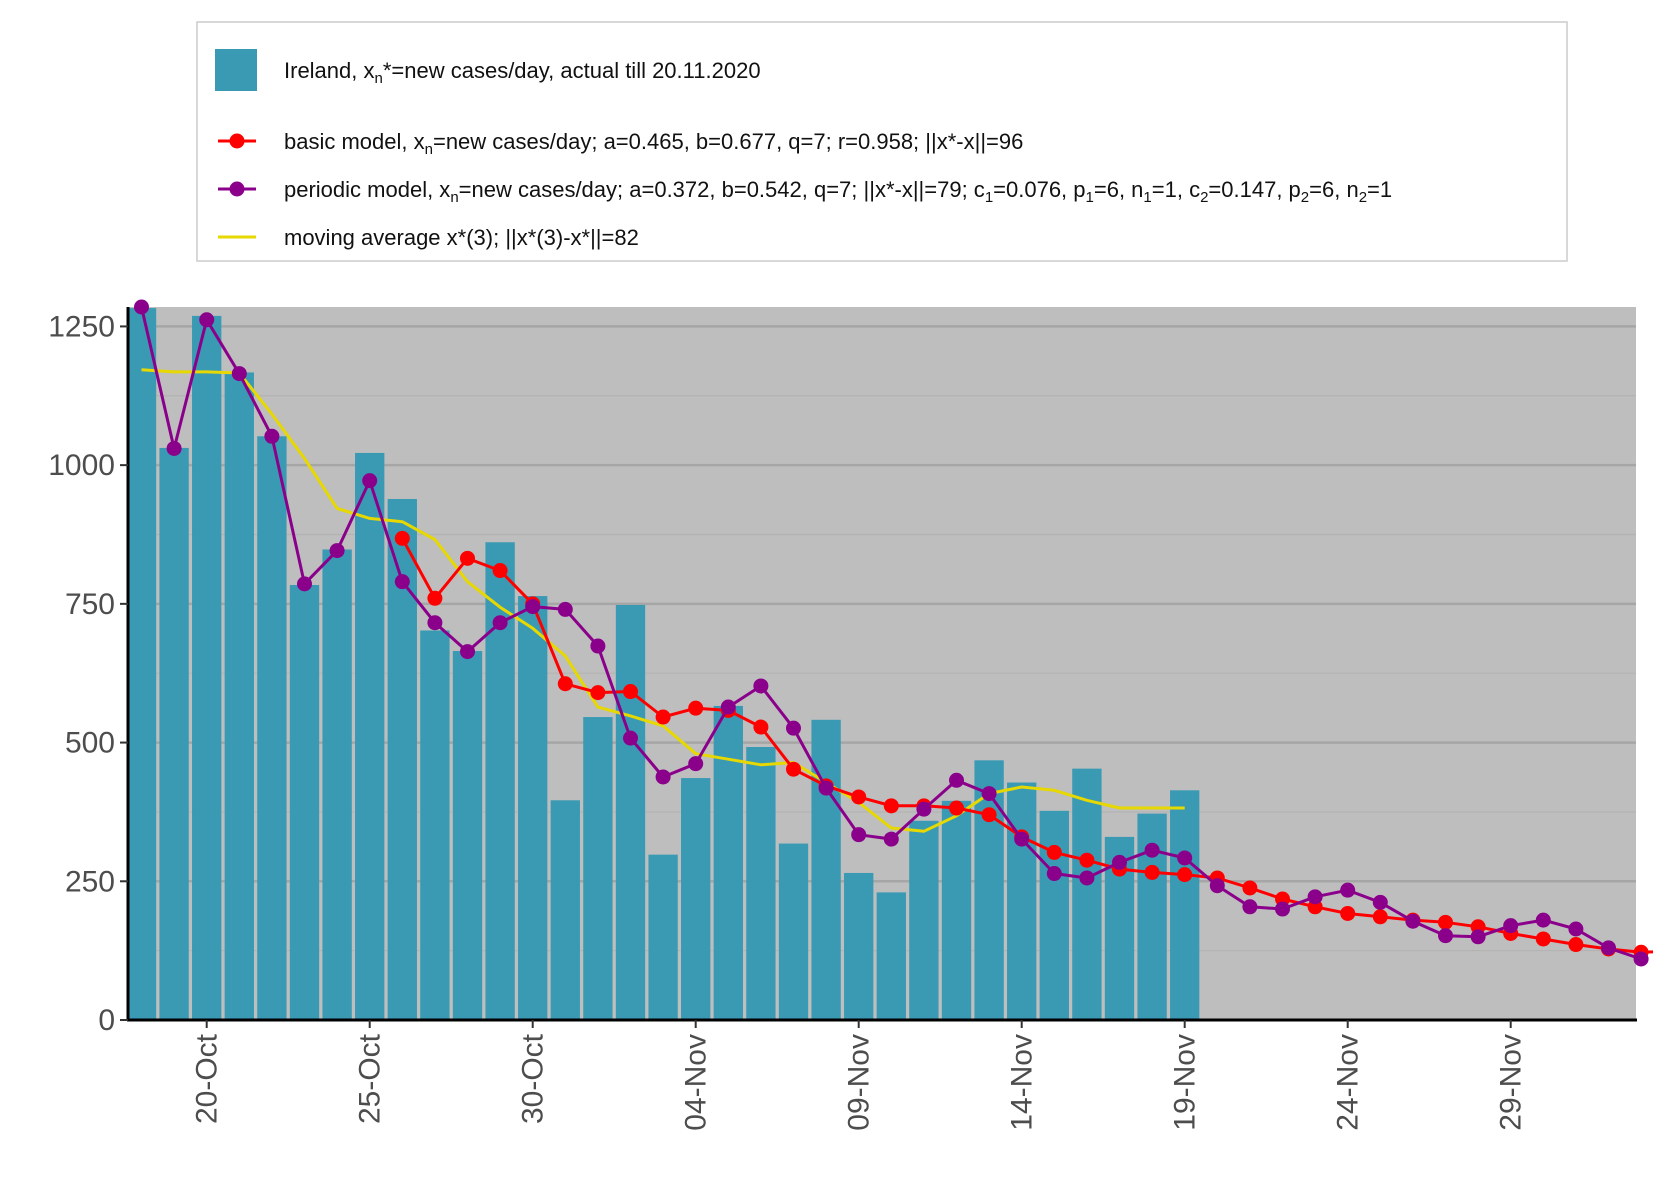 The width and height of the screenshot is (1653, 1181). Describe the element at coordinates (90, 604) in the screenshot. I see `y-tick-label: 750` at that location.